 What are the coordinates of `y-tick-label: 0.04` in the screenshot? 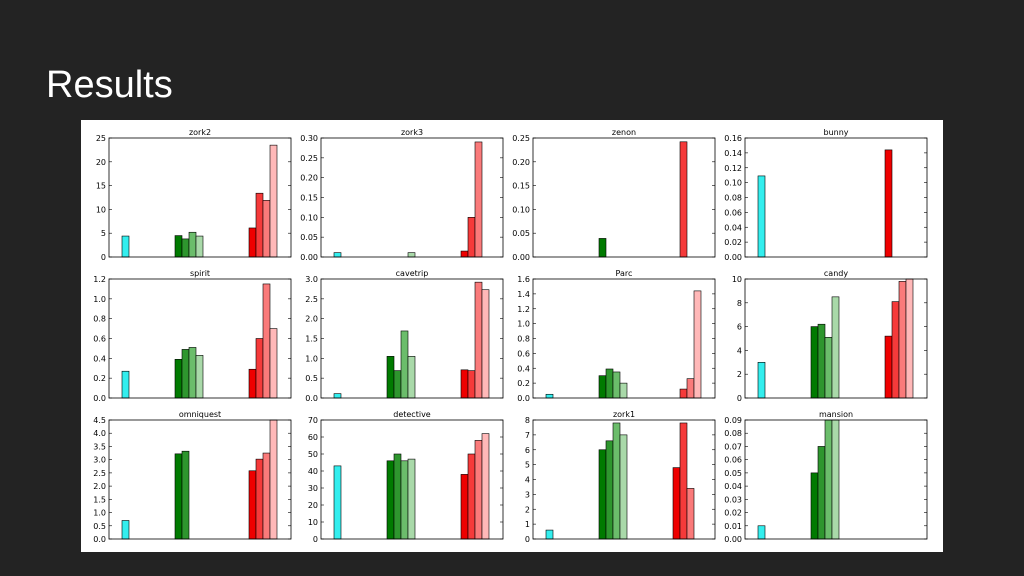 It's located at (733, 486).